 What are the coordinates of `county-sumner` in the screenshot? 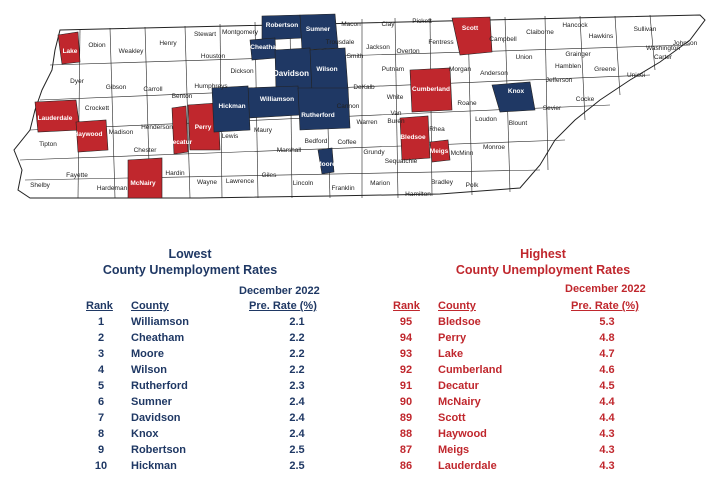 It's located at (319, 32).